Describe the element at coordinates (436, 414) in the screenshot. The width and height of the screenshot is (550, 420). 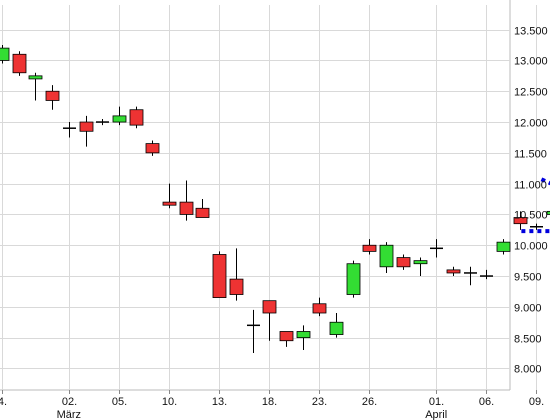
I see `x-month-label: April` at that location.